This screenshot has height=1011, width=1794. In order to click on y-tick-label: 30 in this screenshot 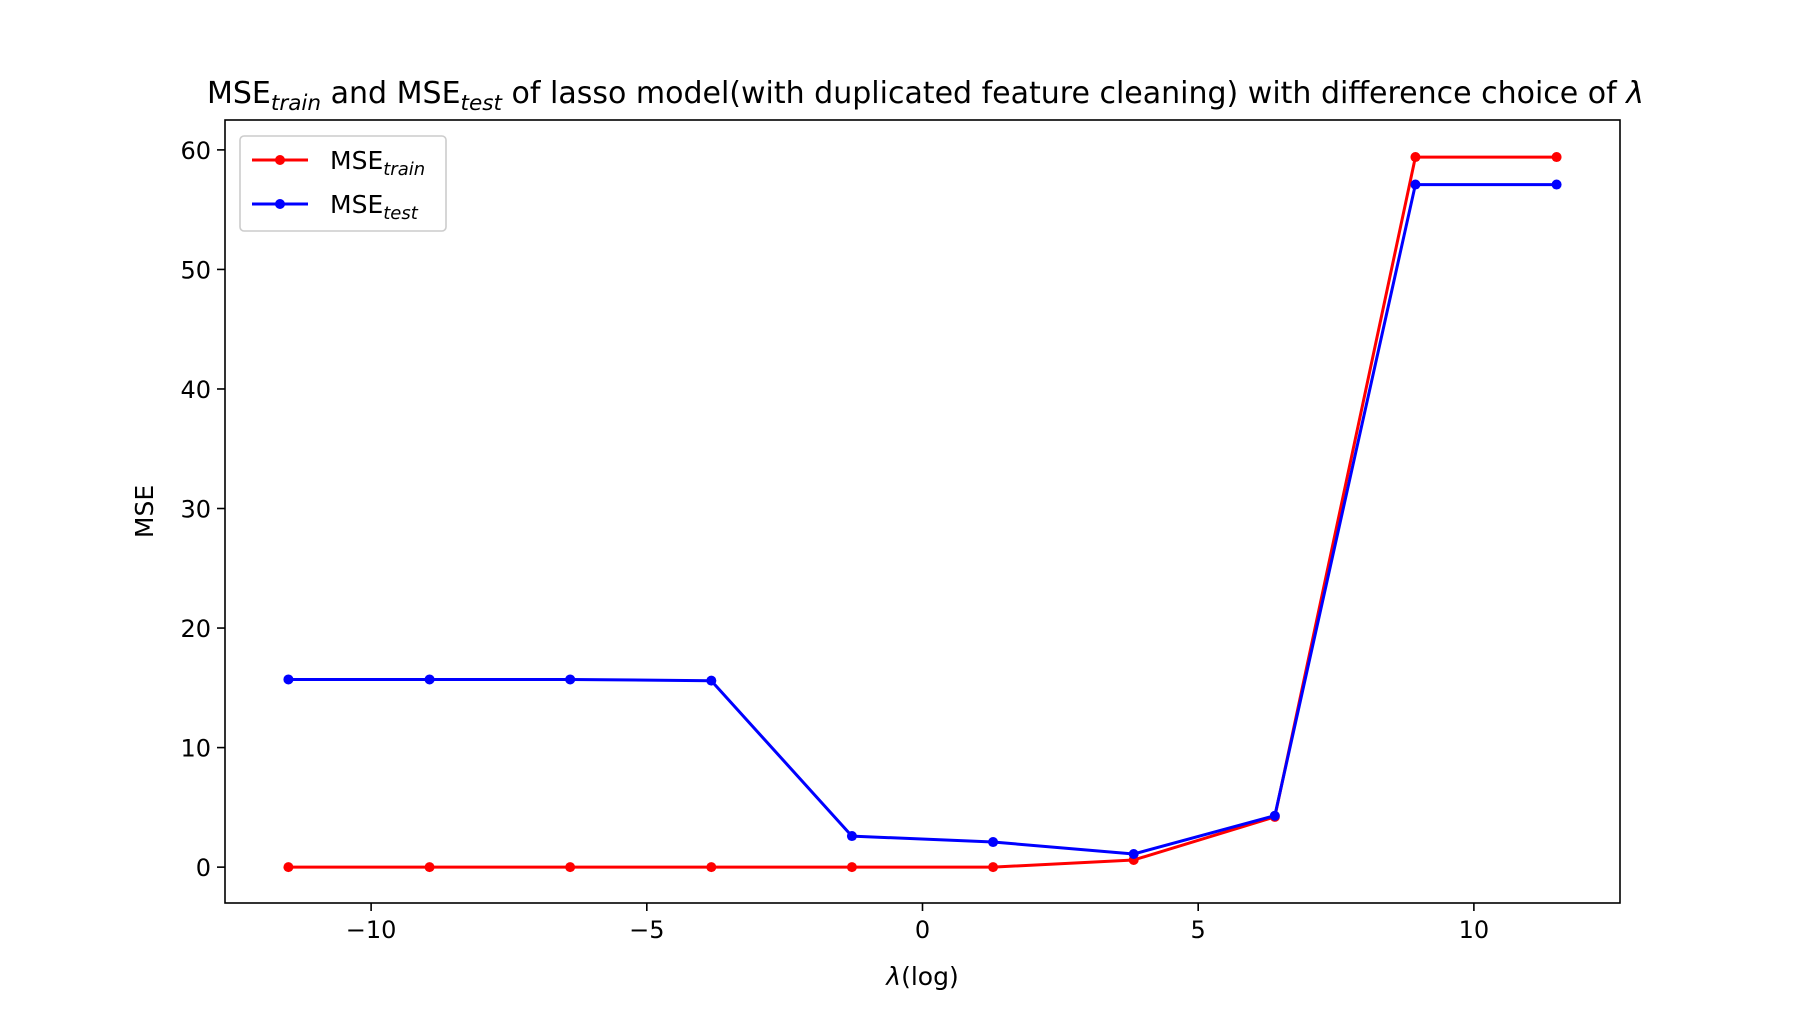, I will do `click(195, 510)`.